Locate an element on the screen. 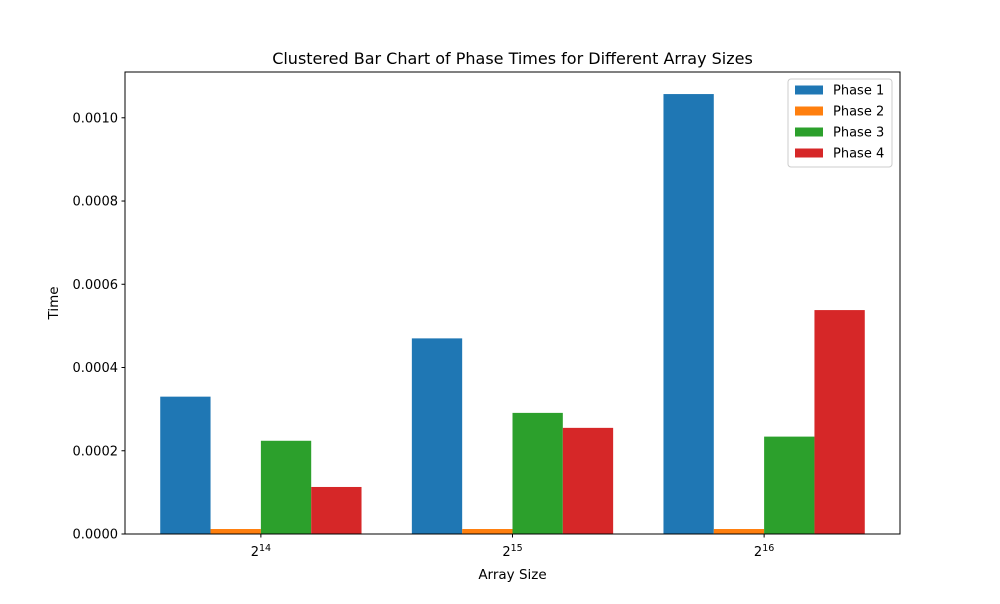  legend: Phase 1 Phase 2 Phase 3 Phase 4 is located at coordinates (840, 123).